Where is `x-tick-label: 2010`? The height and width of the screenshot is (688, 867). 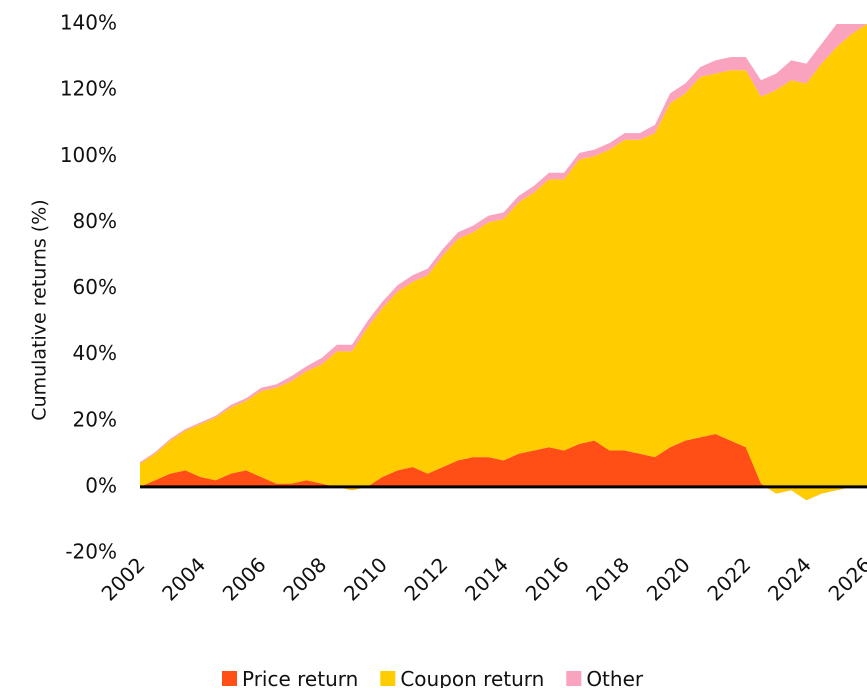 x-tick-label: 2010 is located at coordinates (365, 579).